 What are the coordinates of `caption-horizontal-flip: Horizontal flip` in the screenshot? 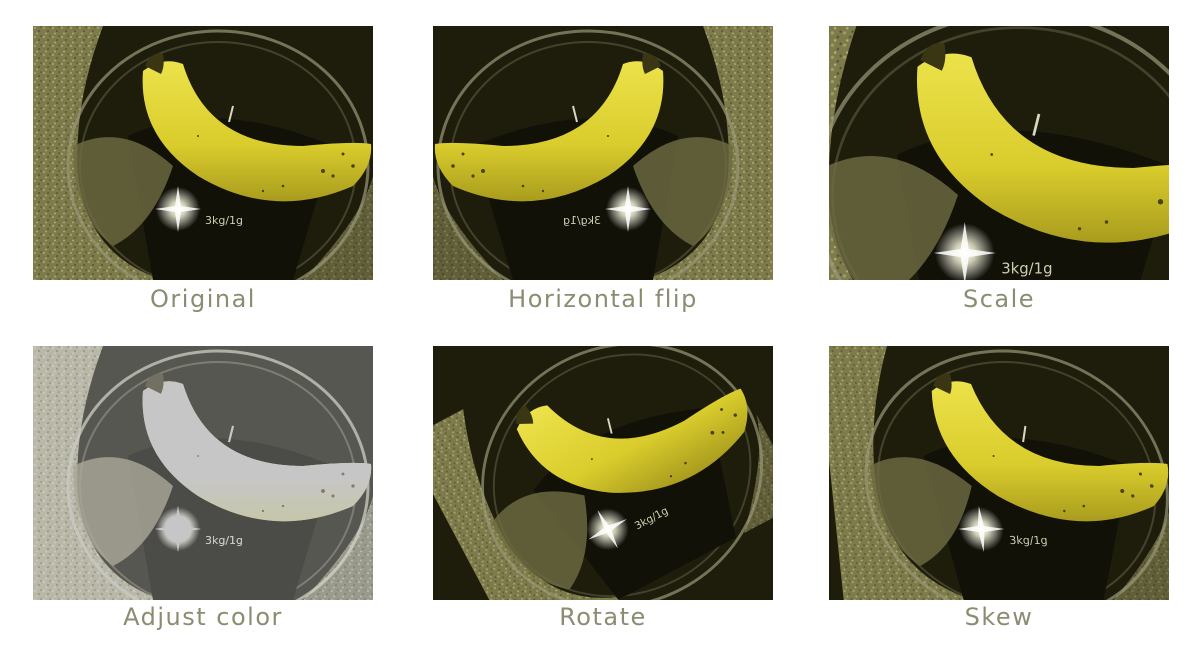 It's located at (603, 299).